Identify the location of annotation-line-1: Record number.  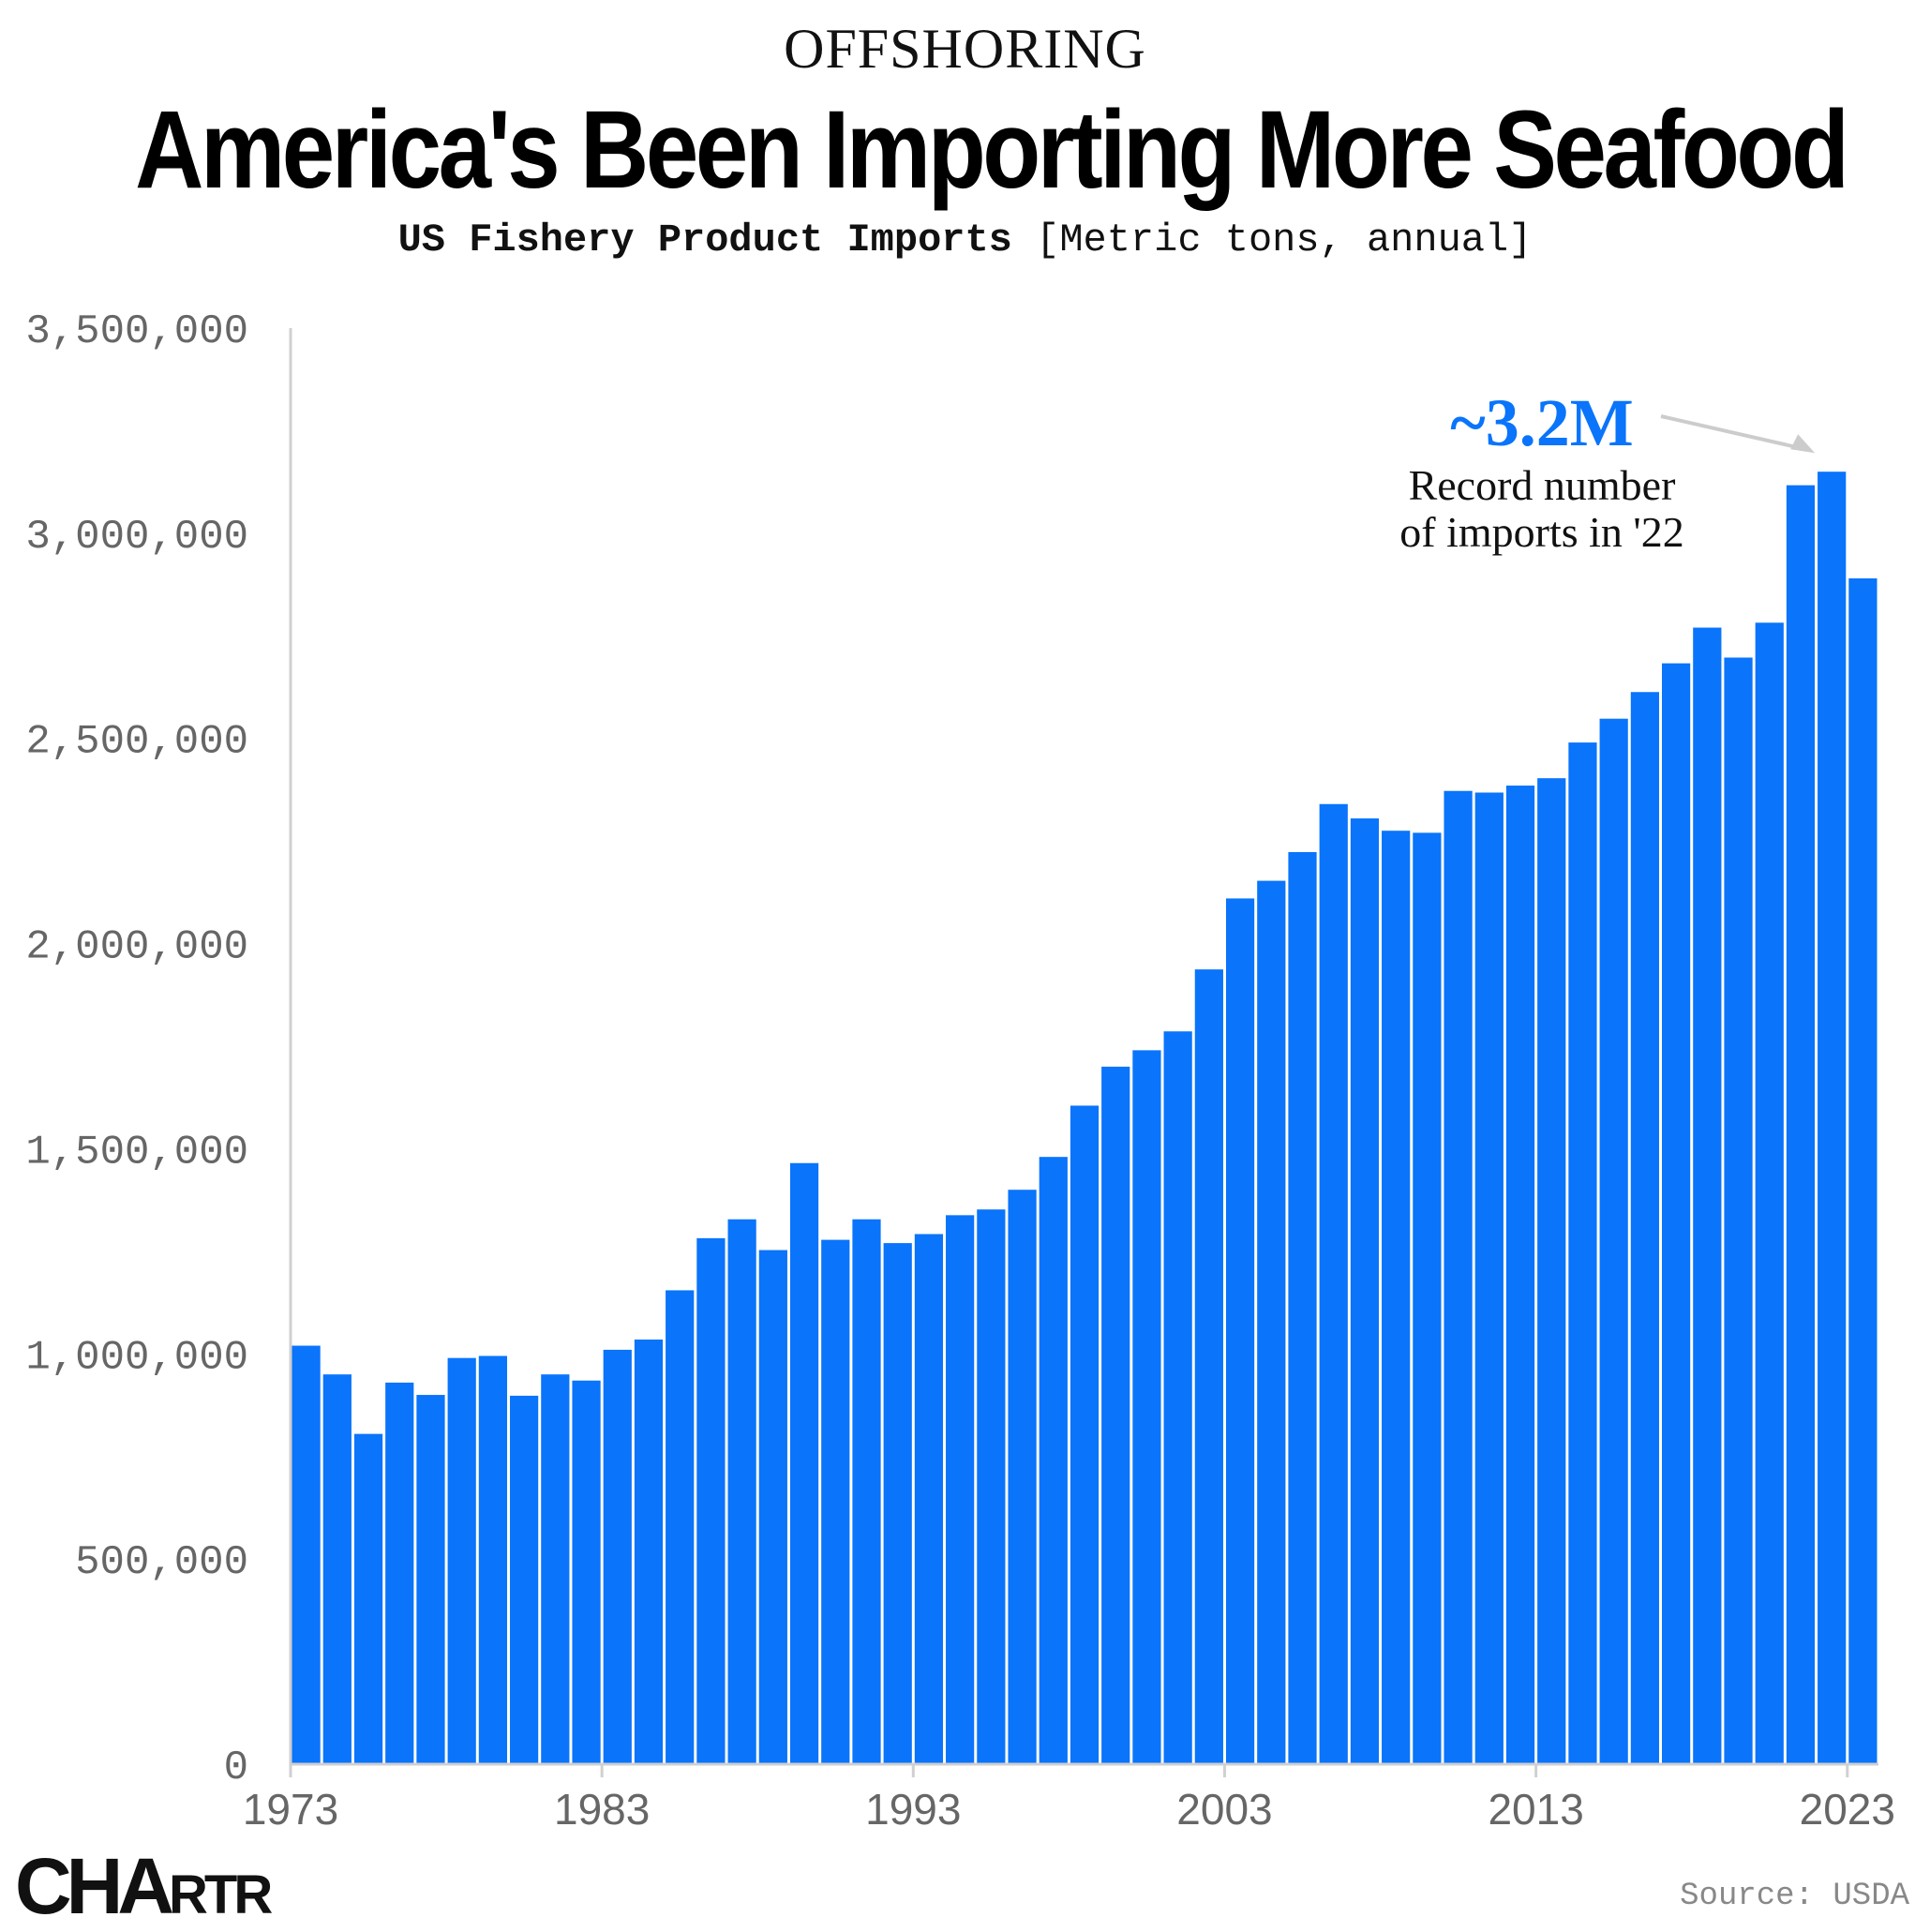
(1542, 485).